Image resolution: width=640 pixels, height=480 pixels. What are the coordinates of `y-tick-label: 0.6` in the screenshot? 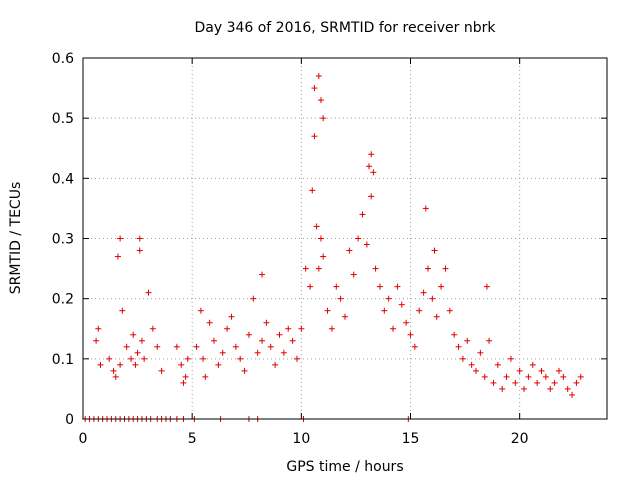 It's located at (63, 59).